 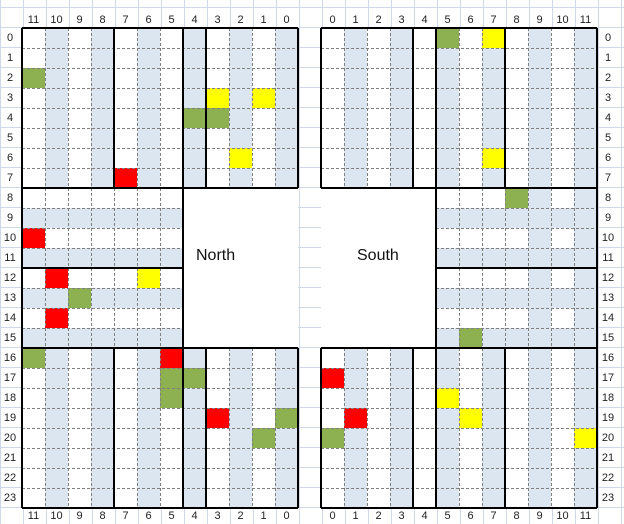 What do you see at coordinates (608, 178) in the screenshot?
I see `row-label: 7` at bounding box center [608, 178].